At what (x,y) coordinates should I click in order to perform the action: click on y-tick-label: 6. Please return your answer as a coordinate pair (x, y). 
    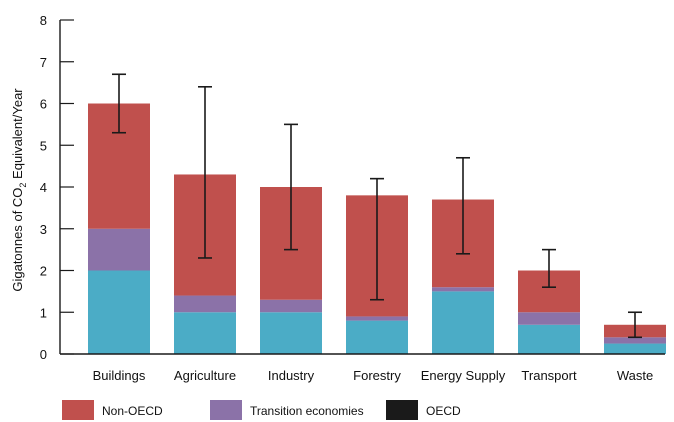
    Looking at the image, I should click on (43, 104).